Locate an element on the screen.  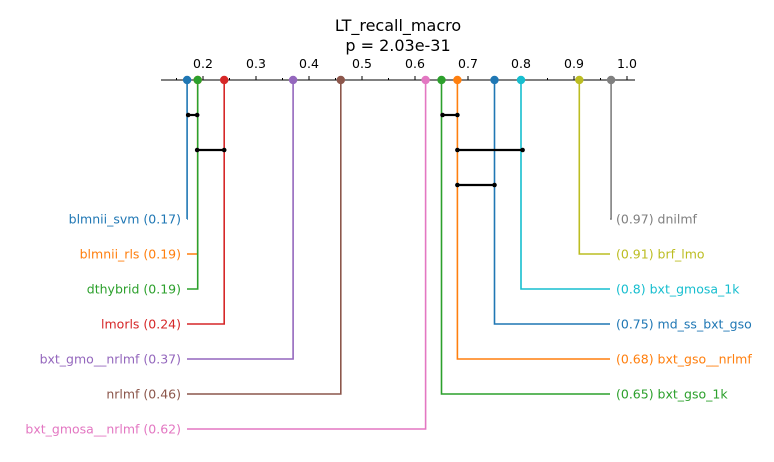
marker-bxt_gmosa__nrlmf is located at coordinates (425, 80).